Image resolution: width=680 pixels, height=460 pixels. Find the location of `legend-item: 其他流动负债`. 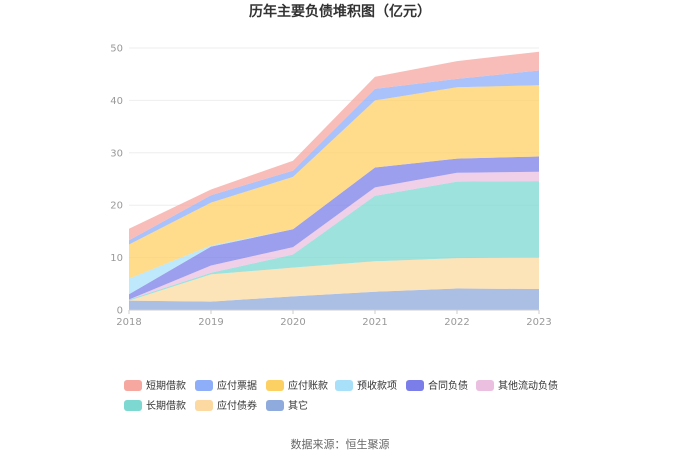

legend-item: 其他流动负债 is located at coordinates (517, 385).